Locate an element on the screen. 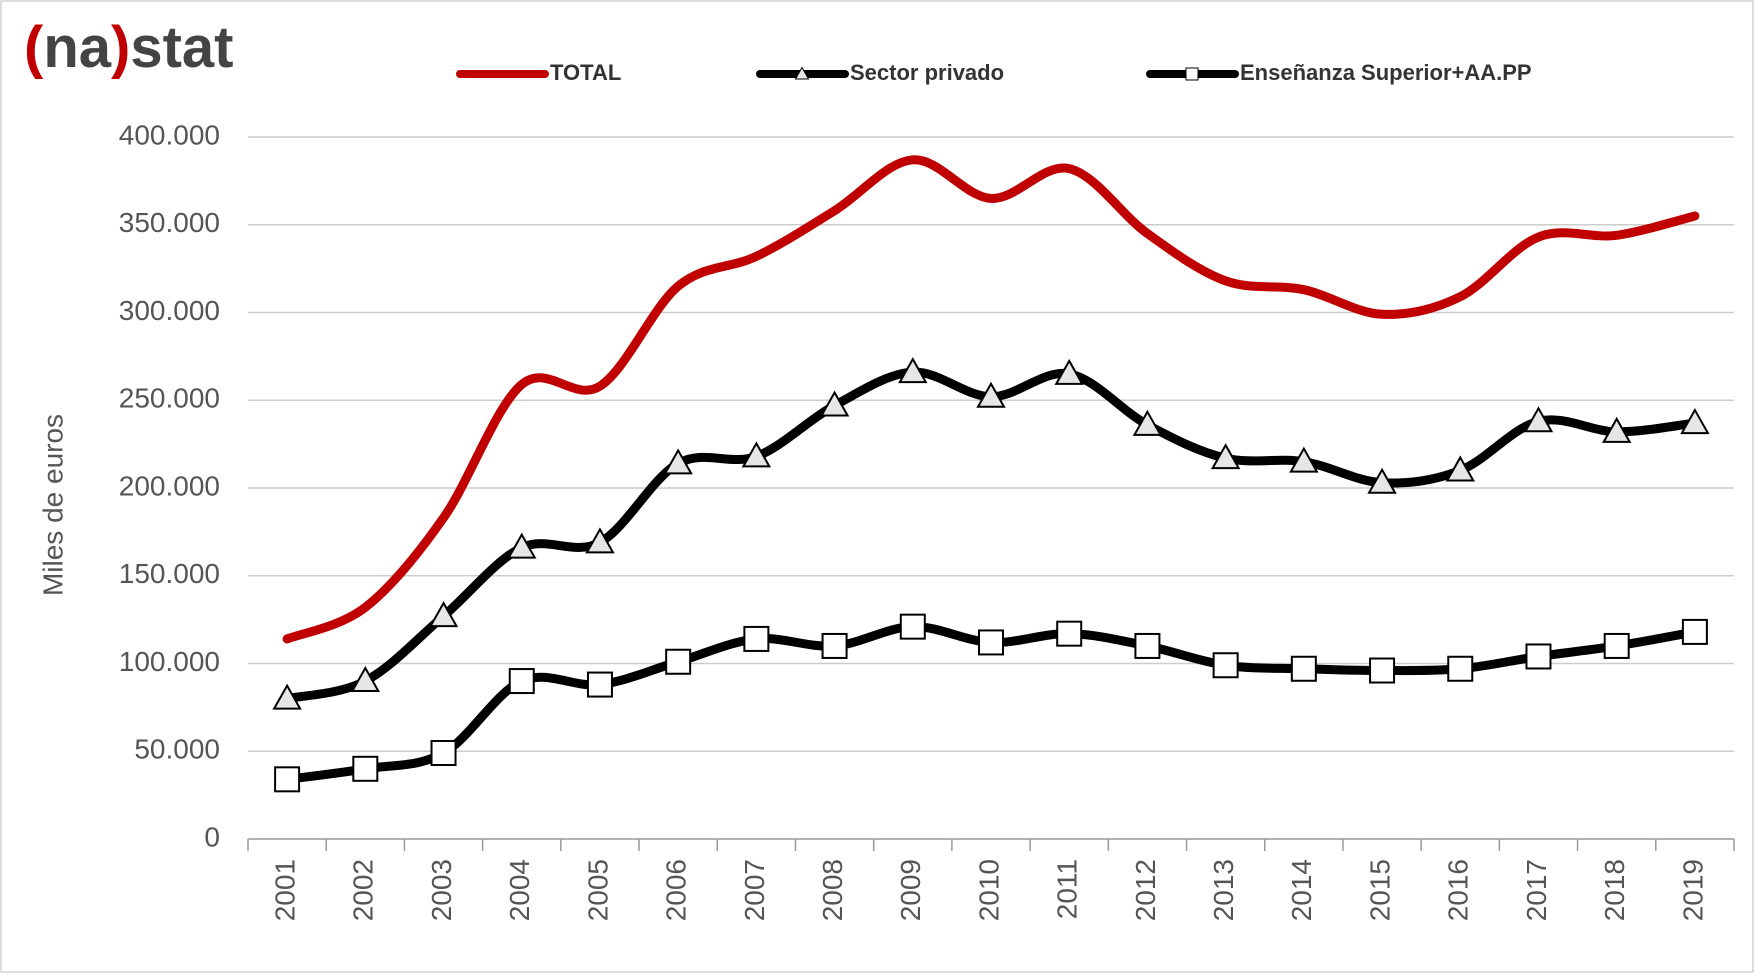 This screenshot has width=1754, height=973. x-tick-label: 2015 is located at coordinates (1379, 890).